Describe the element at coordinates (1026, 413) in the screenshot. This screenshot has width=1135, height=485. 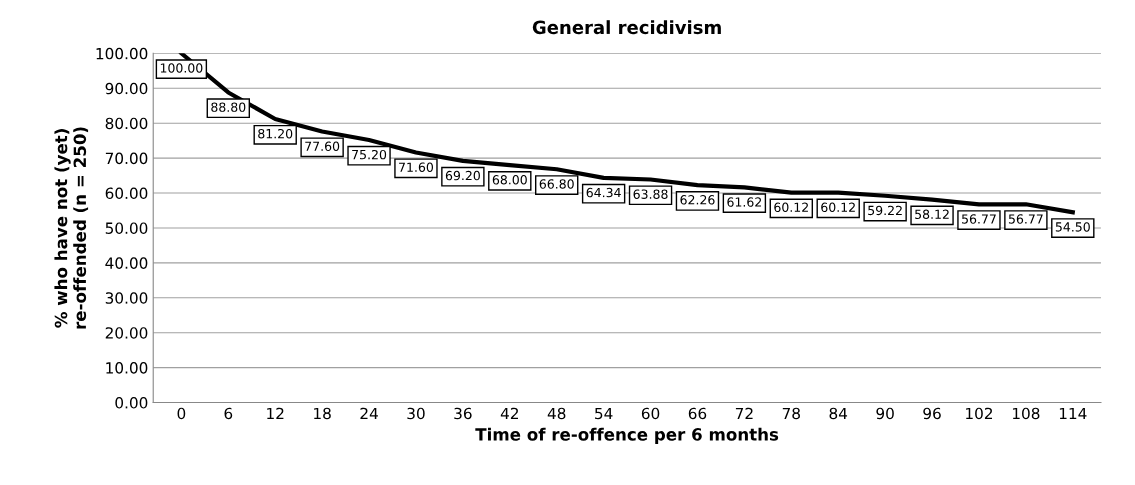
I see `x-tick-label: 108` at that location.